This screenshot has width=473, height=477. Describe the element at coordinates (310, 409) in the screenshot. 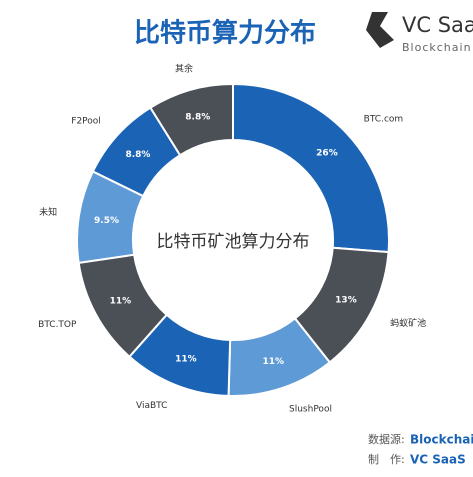

I see `category-label: SlushPool` at that location.